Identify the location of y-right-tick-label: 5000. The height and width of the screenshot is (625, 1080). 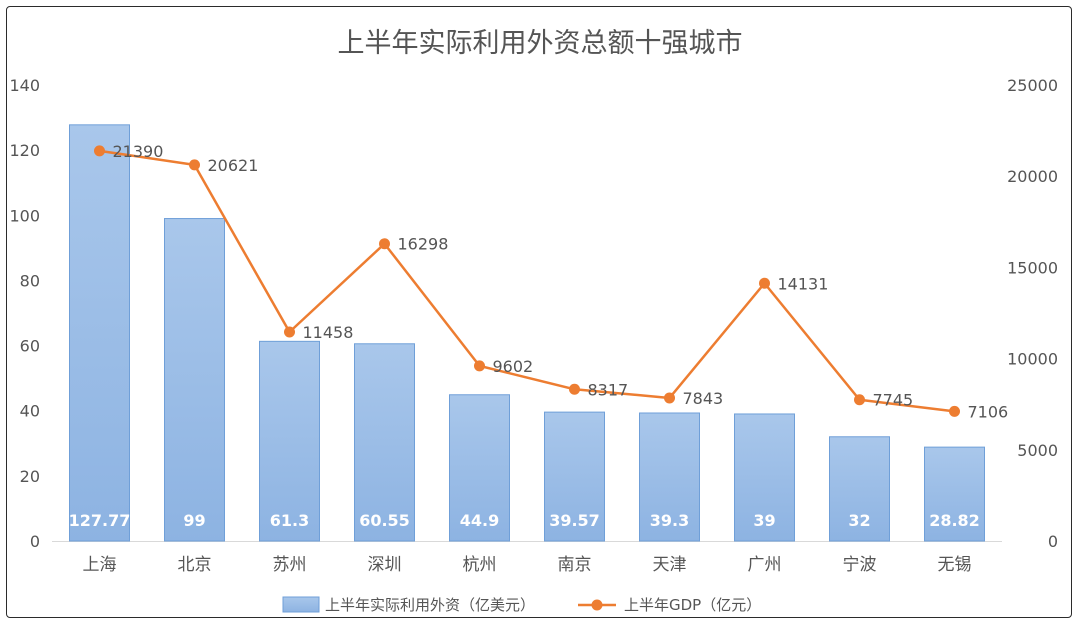
(1037, 450).